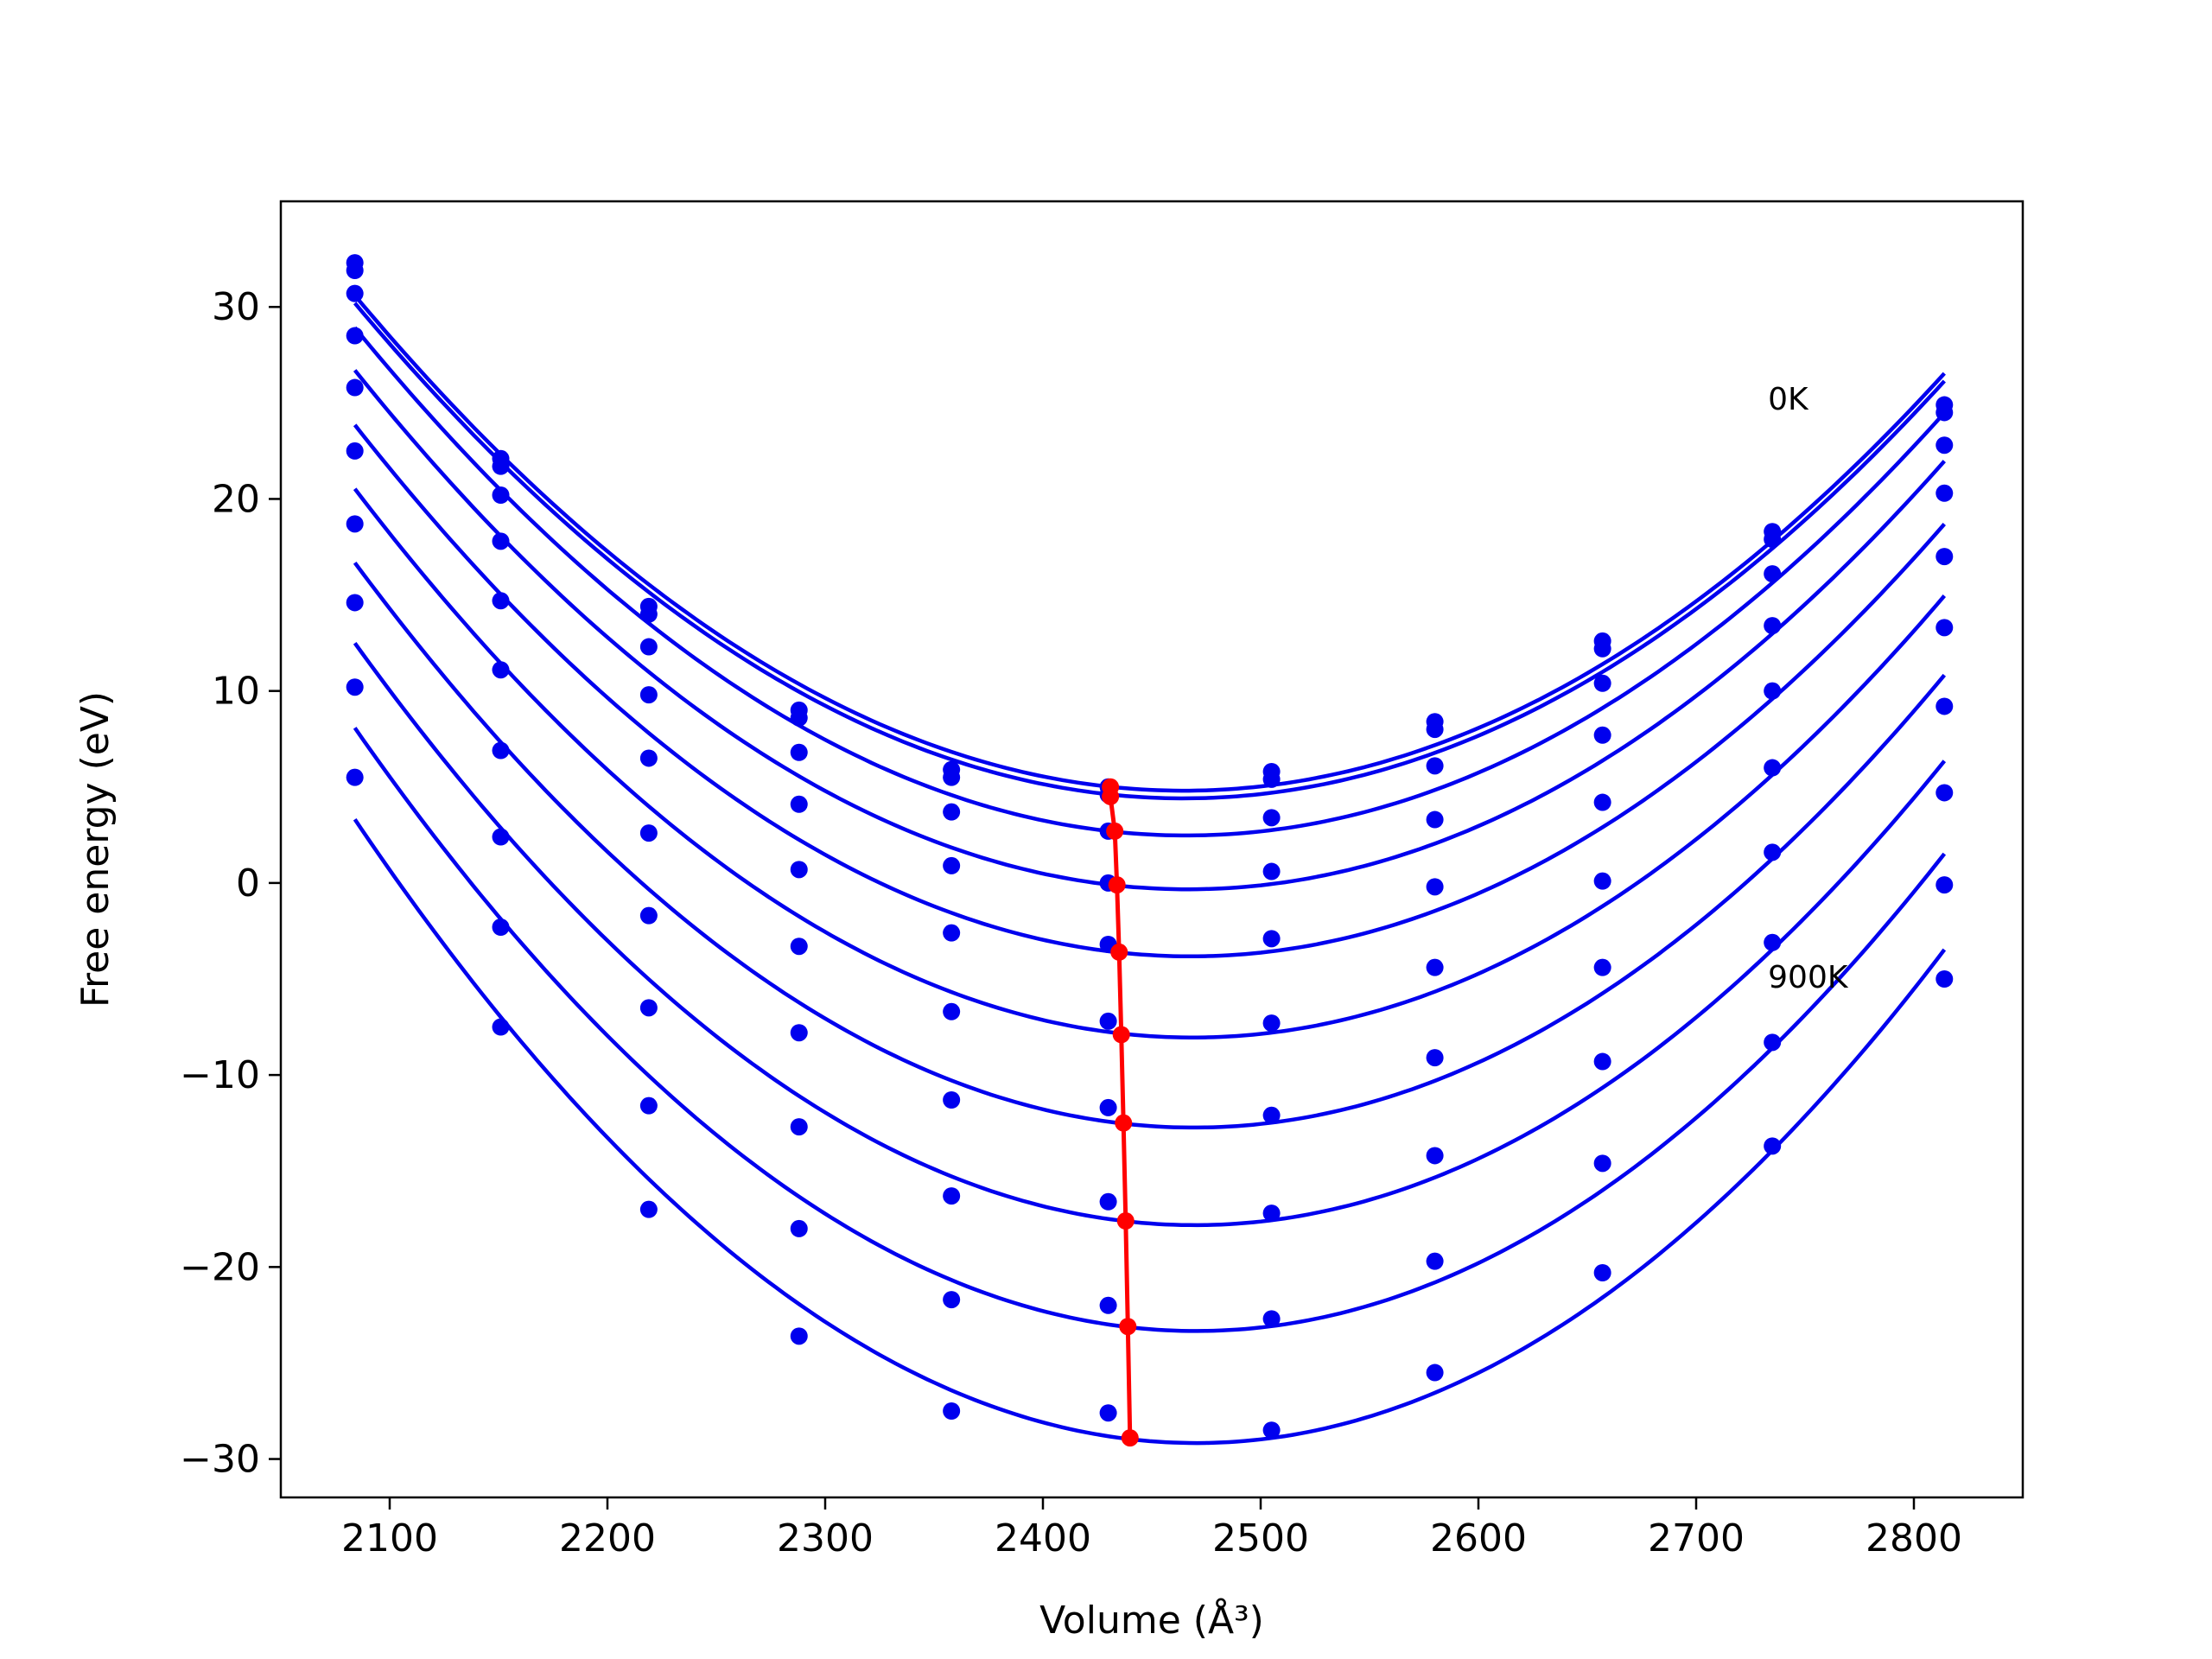 This screenshot has height=1659, width=2212. I want to click on x-tick-label: 2200, so click(607, 1538).